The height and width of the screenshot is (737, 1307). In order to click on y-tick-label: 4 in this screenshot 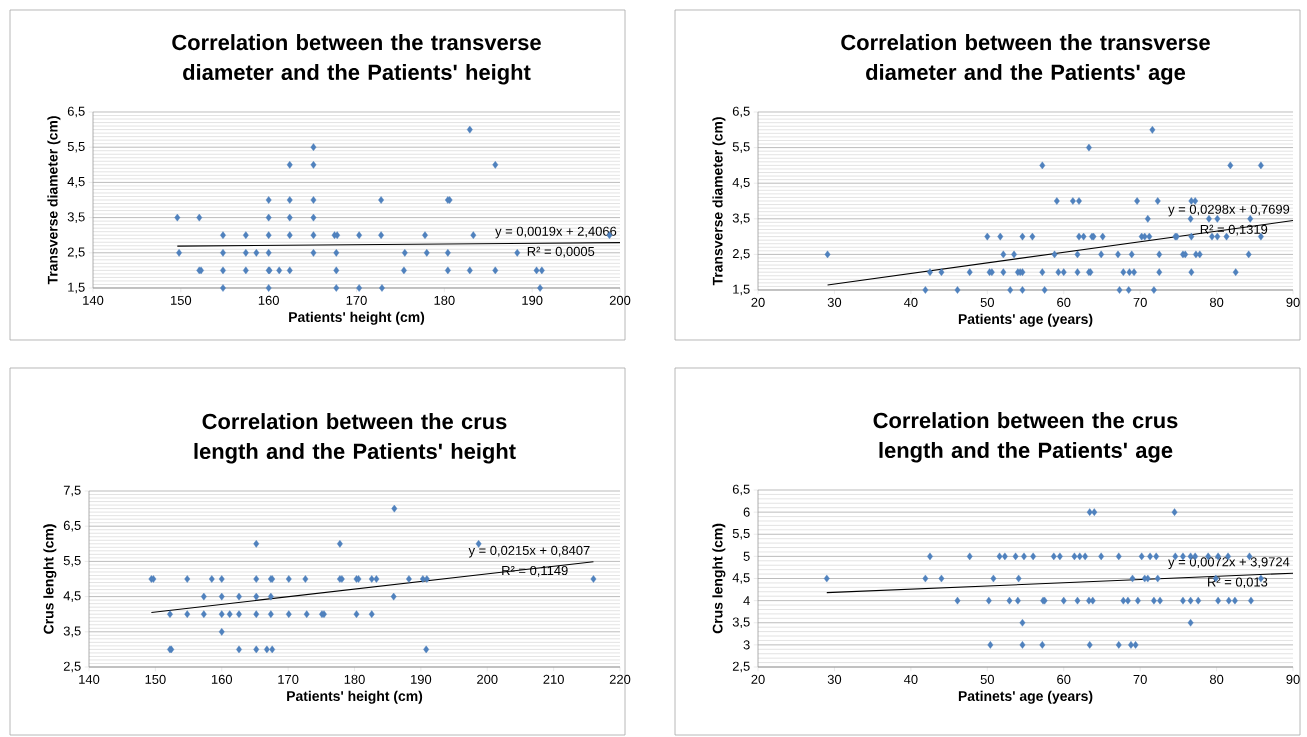, I will do `click(746, 601)`.